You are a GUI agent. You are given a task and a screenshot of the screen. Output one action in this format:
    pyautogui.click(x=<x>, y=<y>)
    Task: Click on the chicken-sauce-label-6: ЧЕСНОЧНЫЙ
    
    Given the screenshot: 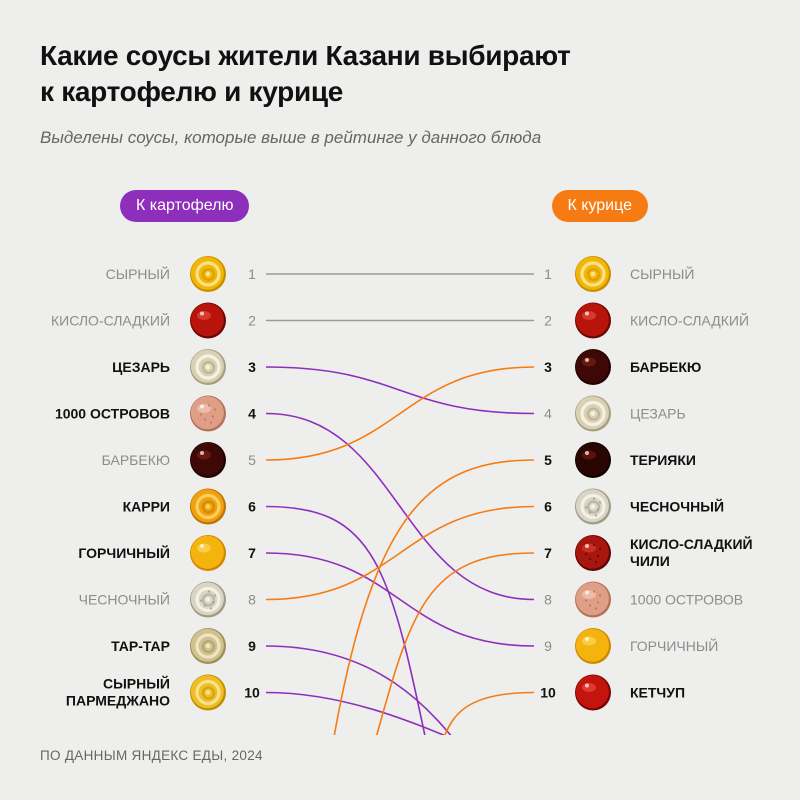 What is the action you would take?
    pyautogui.click(x=677, y=506)
    